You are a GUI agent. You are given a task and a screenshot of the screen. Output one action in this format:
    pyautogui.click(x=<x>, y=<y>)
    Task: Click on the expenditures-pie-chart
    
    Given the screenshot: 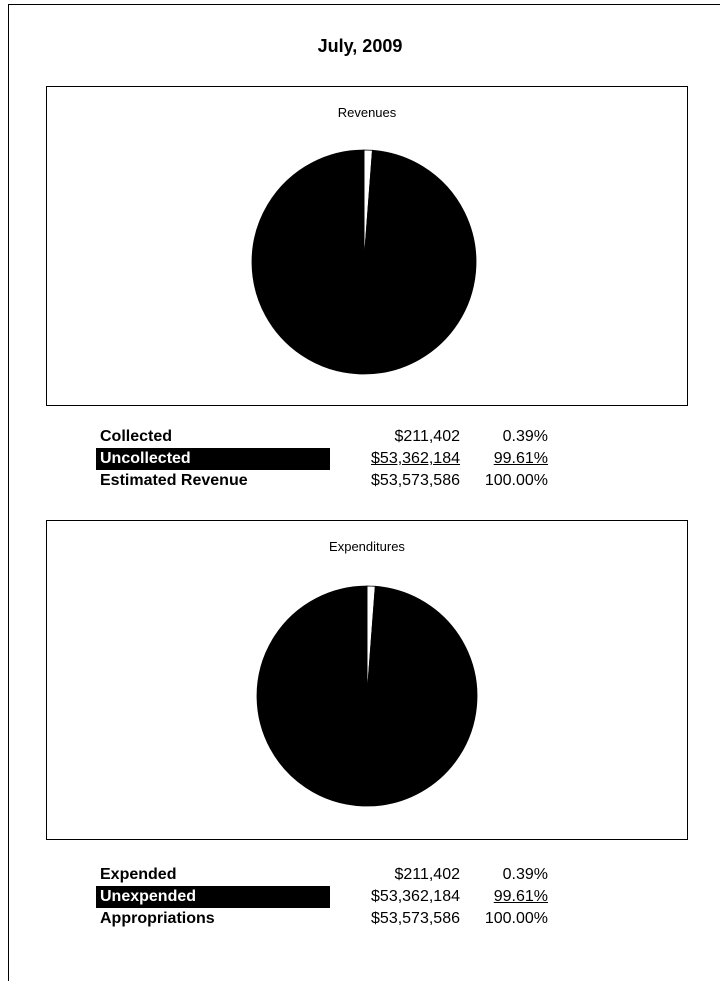 What is the action you would take?
    pyautogui.click(x=367, y=696)
    